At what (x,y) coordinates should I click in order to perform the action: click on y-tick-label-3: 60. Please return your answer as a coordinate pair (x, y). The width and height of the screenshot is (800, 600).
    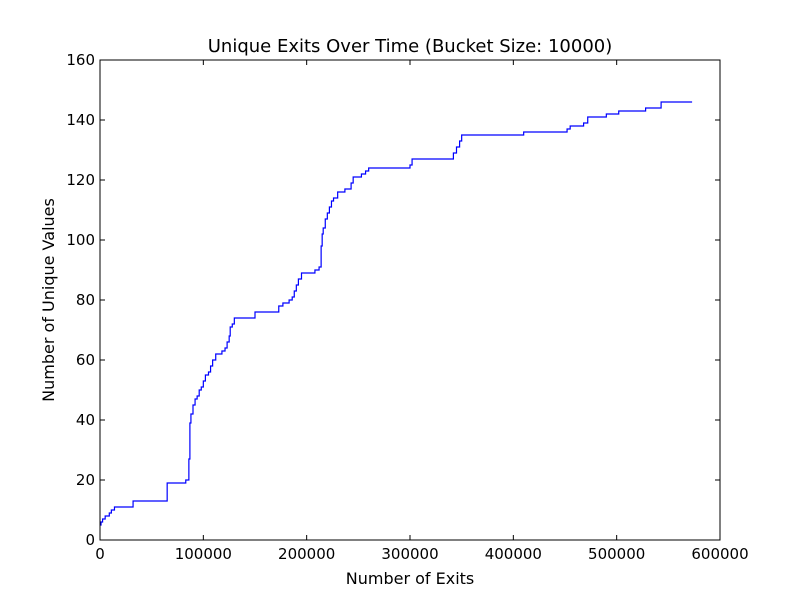
    Looking at the image, I should click on (85, 360).